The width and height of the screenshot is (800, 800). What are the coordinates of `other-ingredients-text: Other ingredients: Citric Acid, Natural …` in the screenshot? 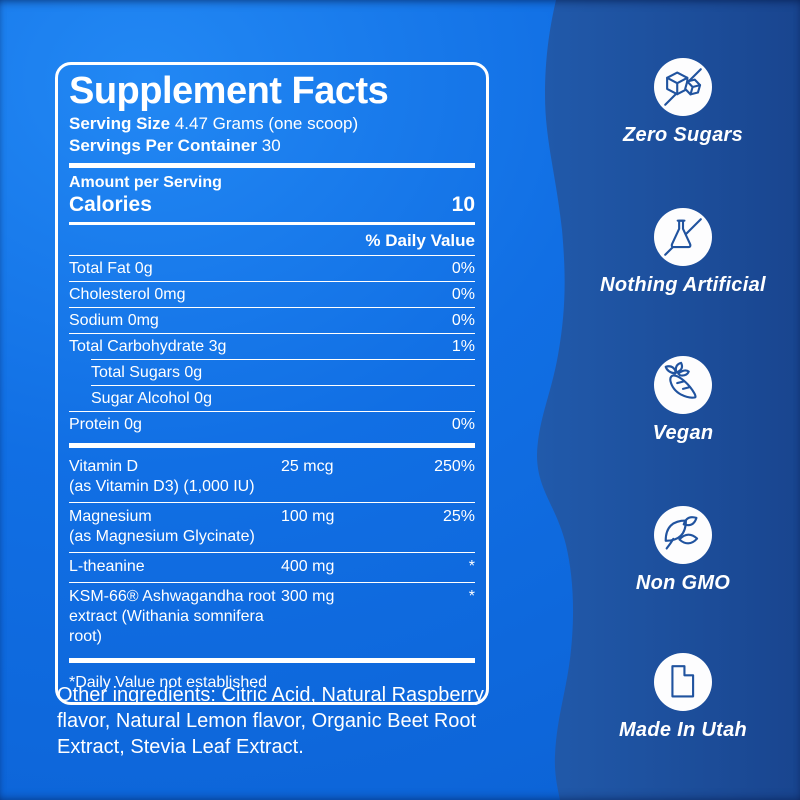 It's located at (270, 721).